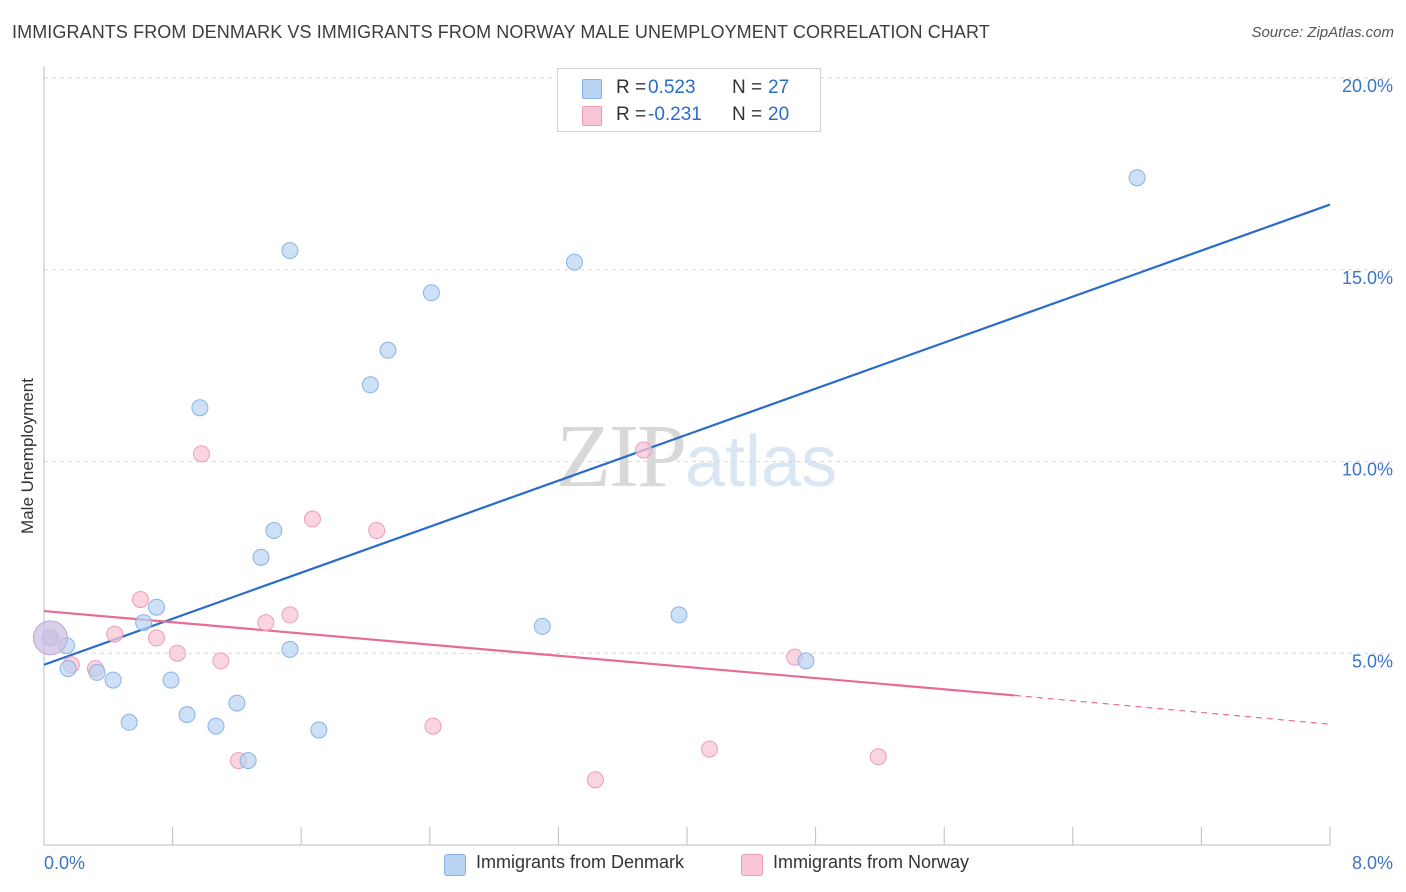  Describe the element at coordinates (580, 862) in the screenshot. I see `denmark-legend-label: Immigrants from Denmark` at that location.